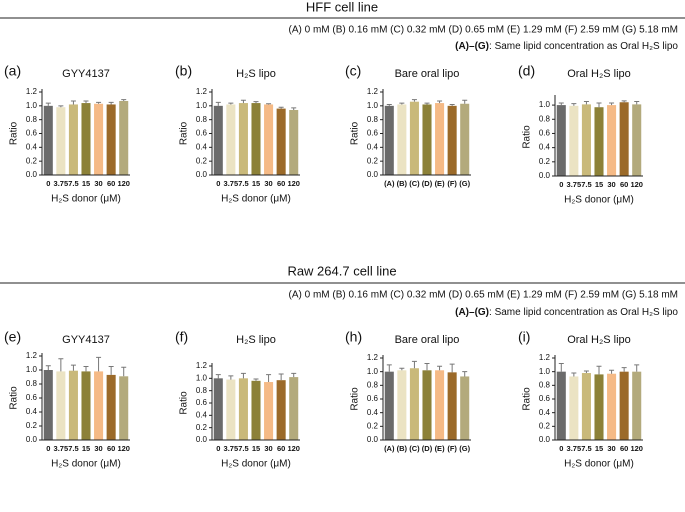 This screenshot has height=512, width=685. What do you see at coordinates (452, 448) in the screenshot?
I see `x-tick-label: (F)` at bounding box center [452, 448].